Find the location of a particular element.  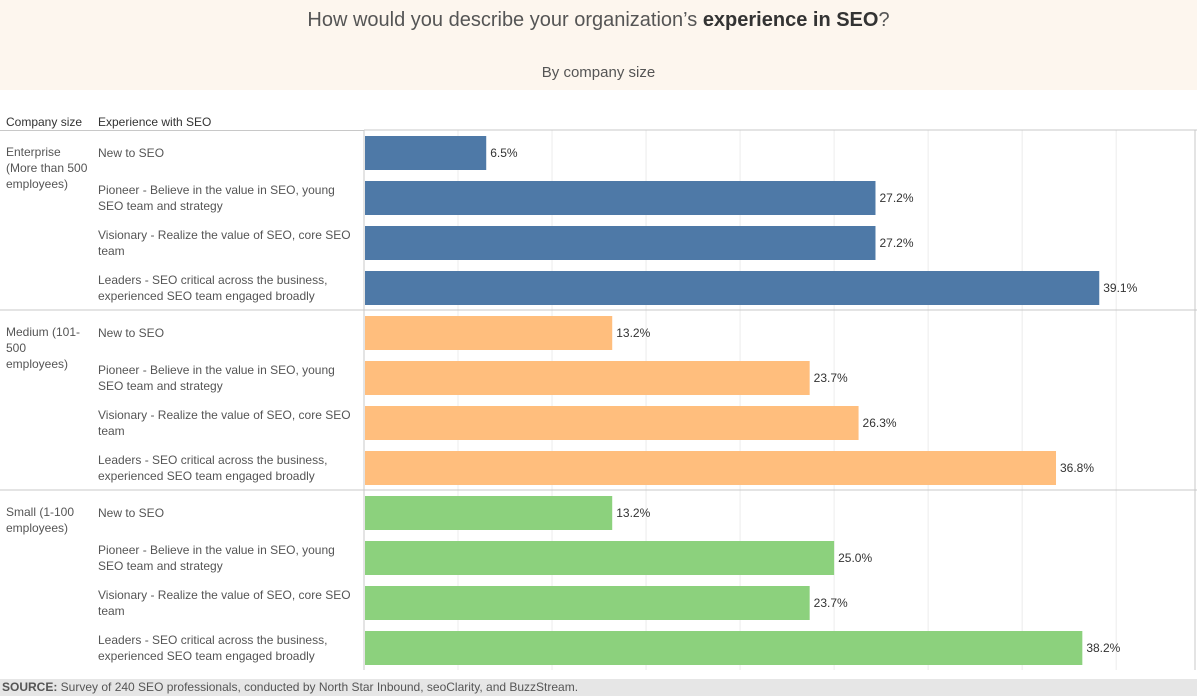

data-label: 26.3% is located at coordinates (880, 423).